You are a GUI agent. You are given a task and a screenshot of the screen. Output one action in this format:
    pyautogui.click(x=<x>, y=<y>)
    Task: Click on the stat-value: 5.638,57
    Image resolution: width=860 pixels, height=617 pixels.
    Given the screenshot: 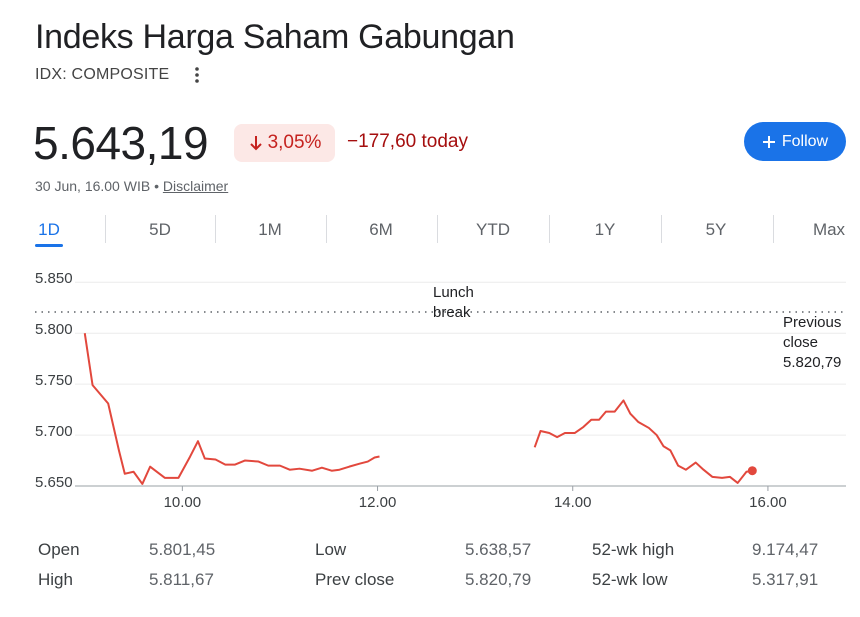 What is the action you would take?
    pyautogui.click(x=498, y=549)
    